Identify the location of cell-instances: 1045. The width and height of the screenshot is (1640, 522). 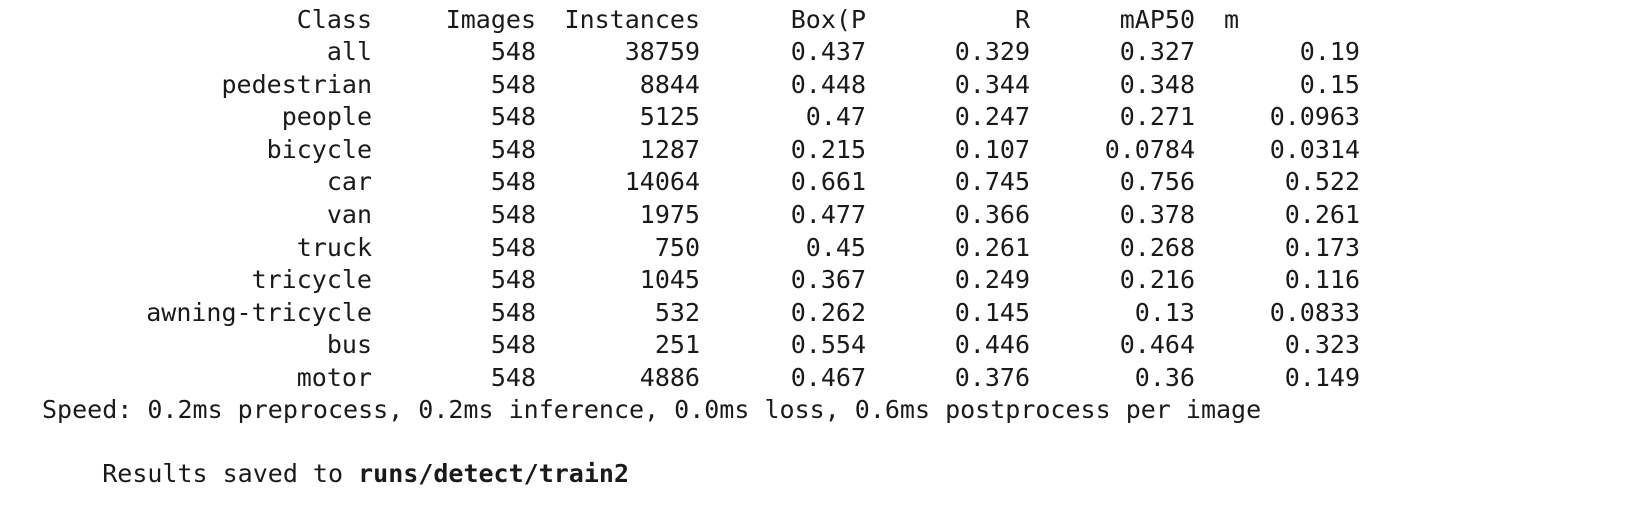
(669, 280).